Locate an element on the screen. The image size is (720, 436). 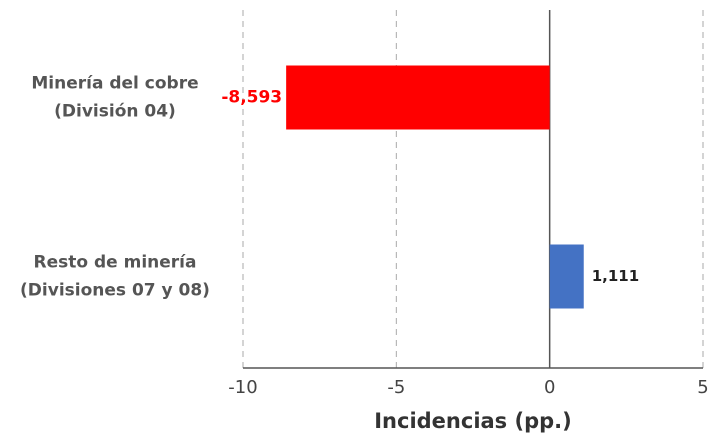
value-label: 1,111 is located at coordinates (615, 276).